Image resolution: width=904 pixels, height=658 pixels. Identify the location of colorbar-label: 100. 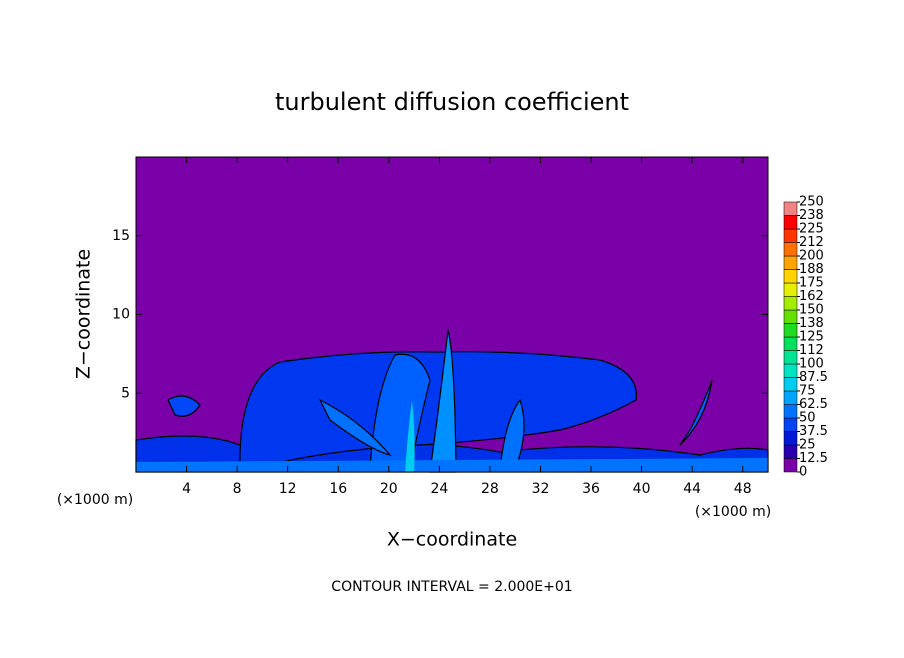
(811, 364).